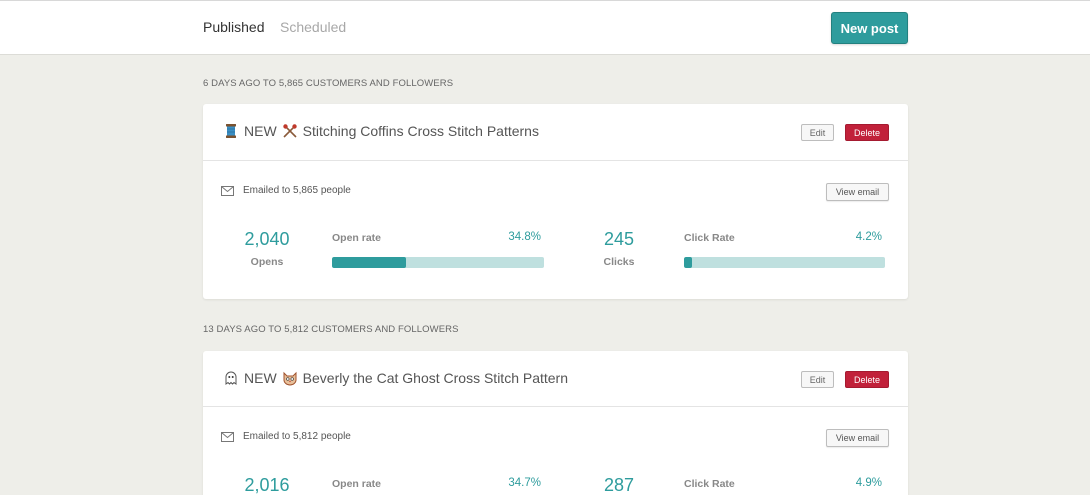 This screenshot has width=1090, height=495. What do you see at coordinates (267, 239) in the screenshot?
I see `opens-value: 2,040` at bounding box center [267, 239].